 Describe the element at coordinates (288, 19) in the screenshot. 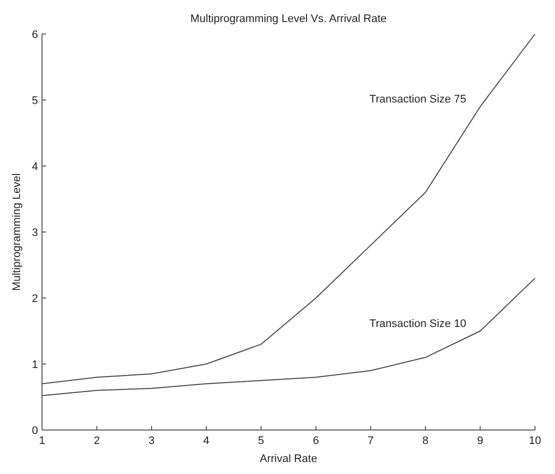

I see `chart-title: Multiprogramming Level Vs. Arrival Rate` at that location.